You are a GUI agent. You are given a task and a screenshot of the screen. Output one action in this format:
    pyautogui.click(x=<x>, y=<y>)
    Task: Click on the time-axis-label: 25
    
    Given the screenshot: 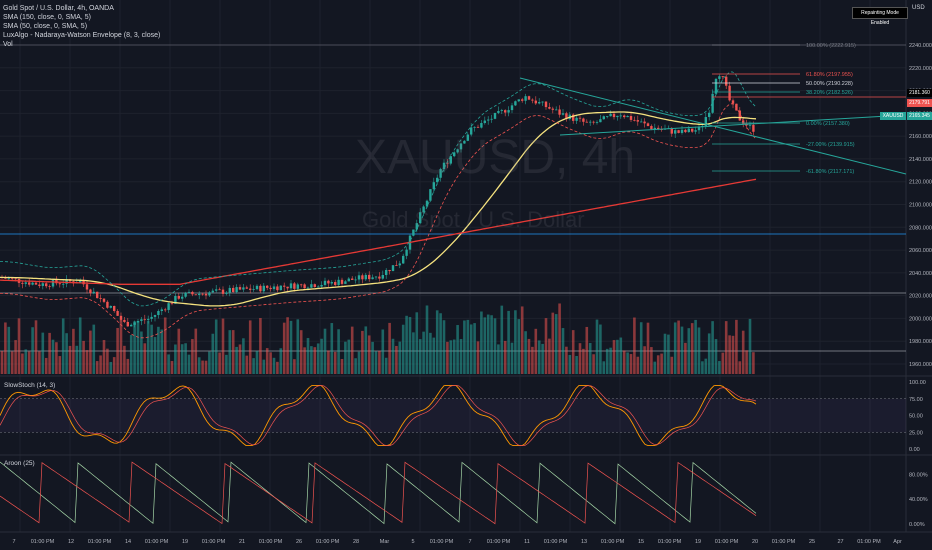 What is the action you would take?
    pyautogui.click(x=812, y=542)
    